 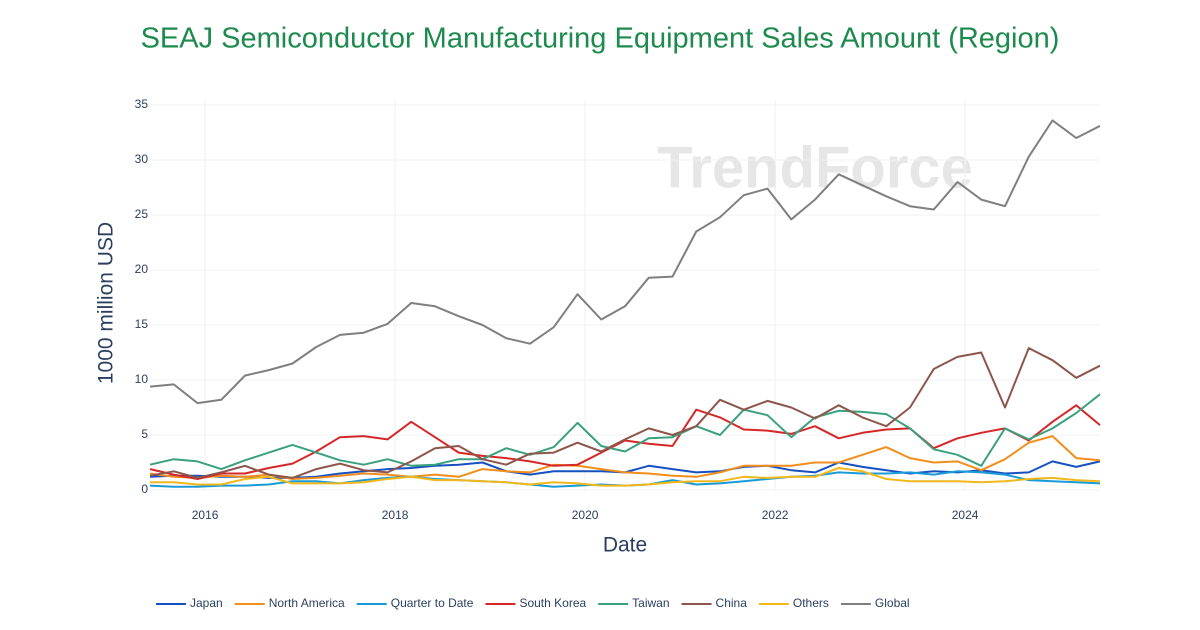 I want to click on x-tick-label: 2018, so click(x=395, y=515).